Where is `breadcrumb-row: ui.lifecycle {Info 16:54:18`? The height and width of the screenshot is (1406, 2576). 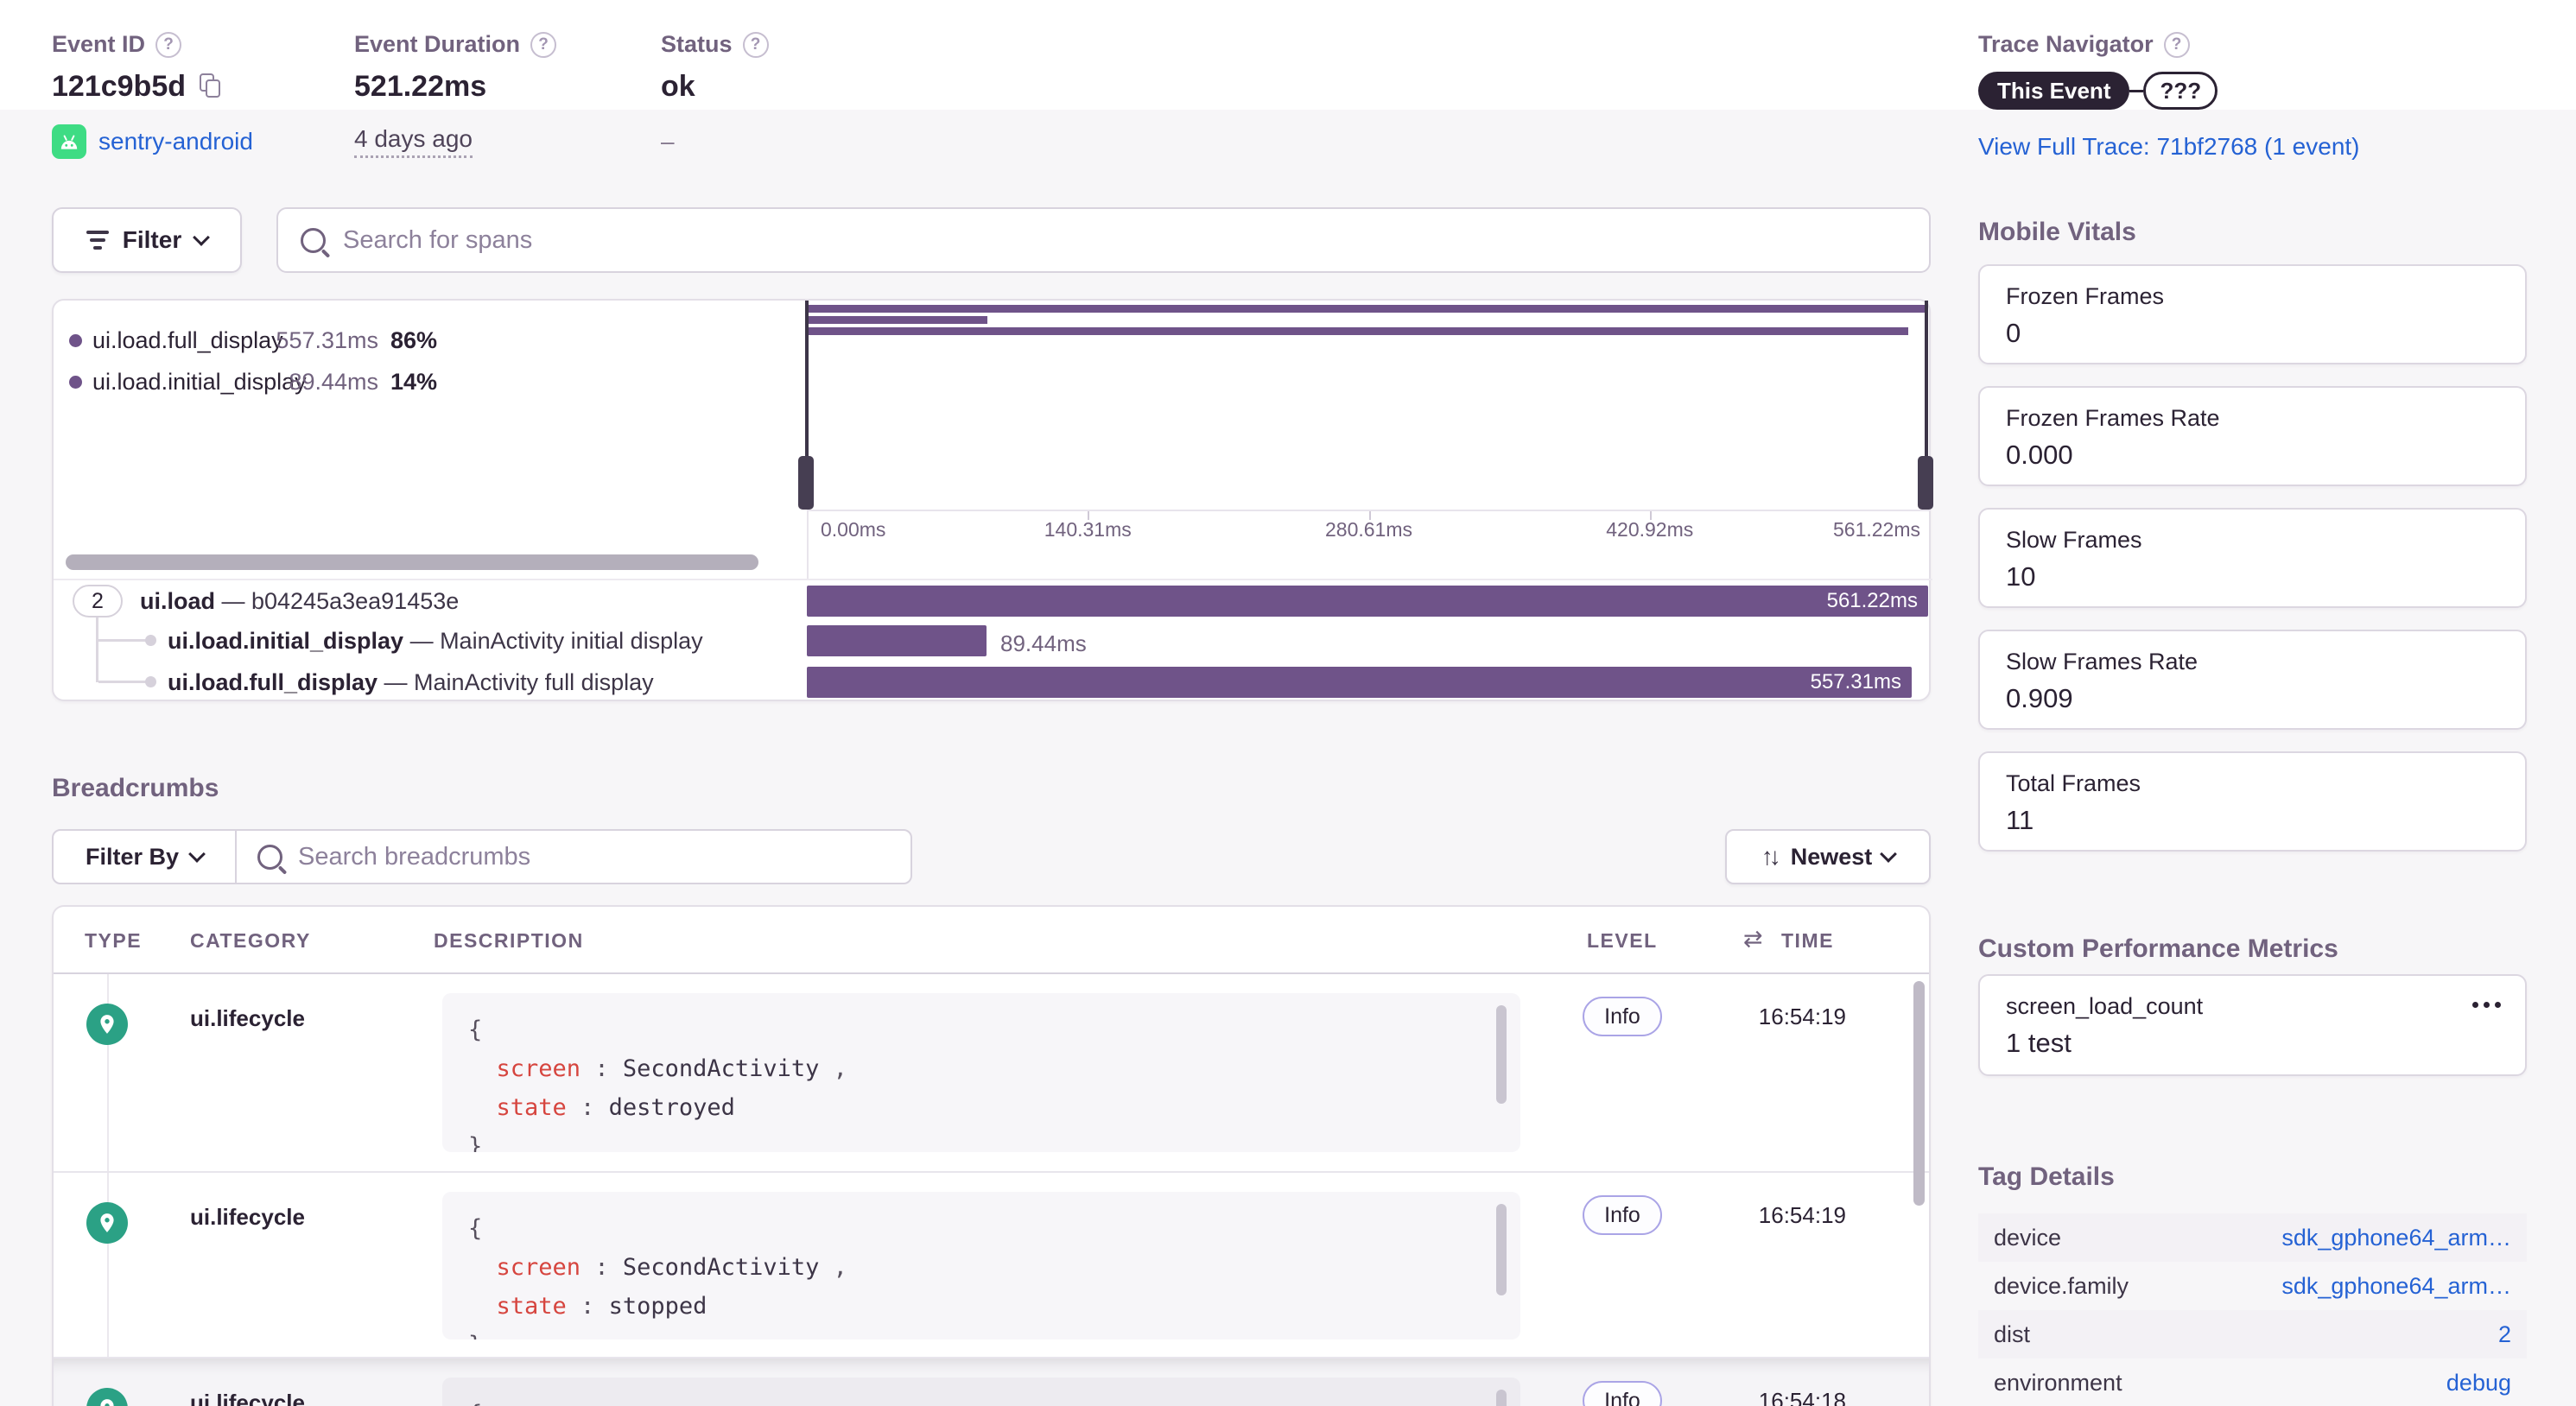 breadcrumb-row: ui.lifecycle {Info 16:54:18 is located at coordinates (991, 1382).